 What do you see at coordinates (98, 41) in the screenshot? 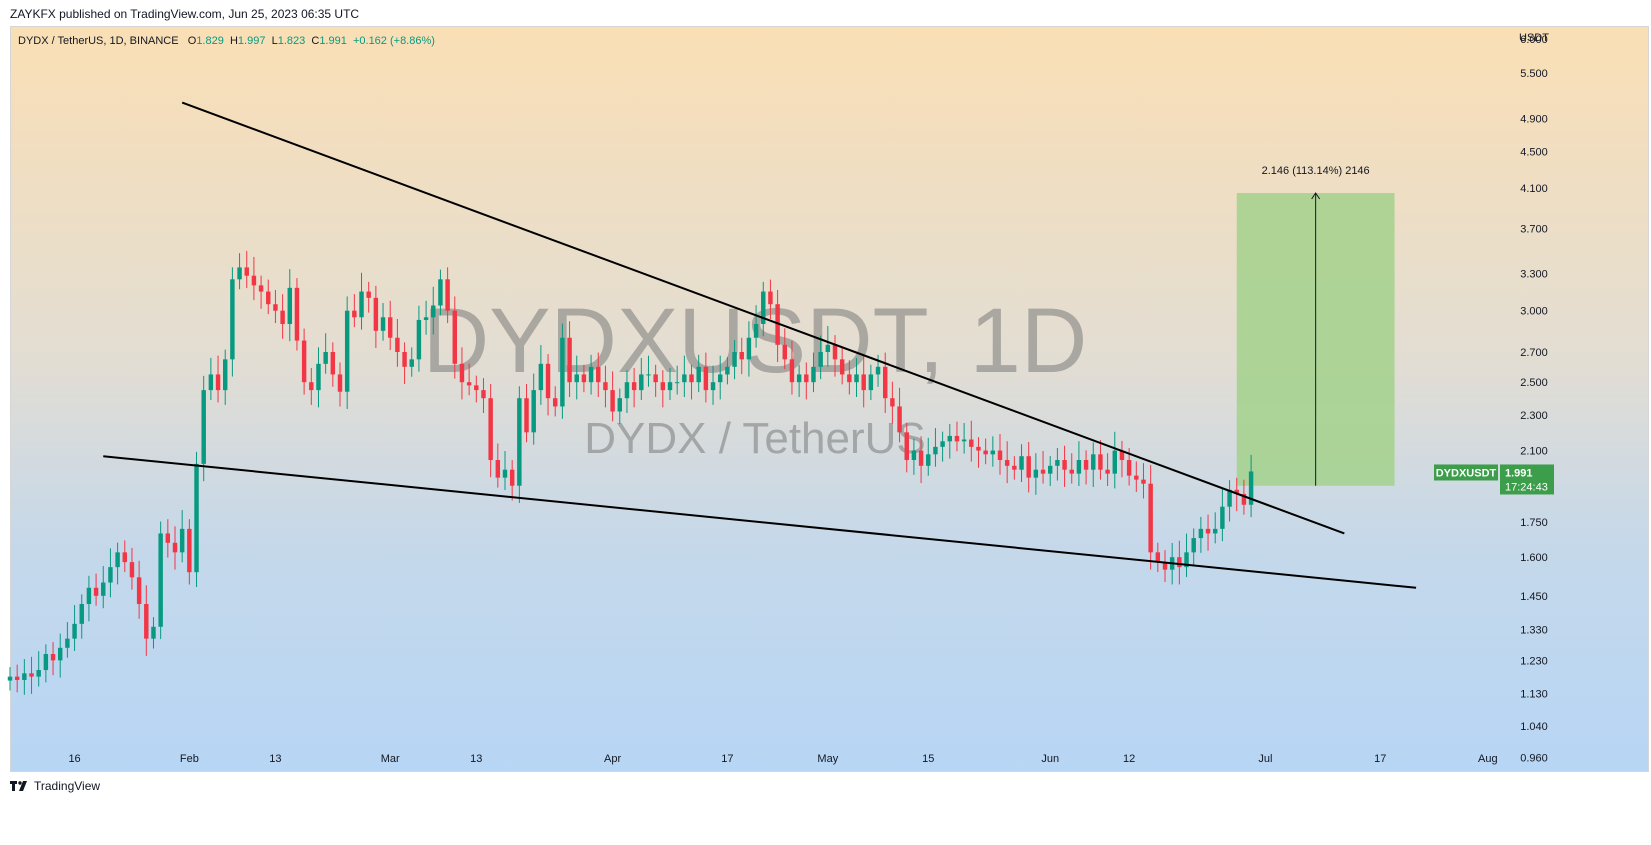
I see `legend-symbol: DYDX / TetherUS, 1D, BINANCE` at bounding box center [98, 41].